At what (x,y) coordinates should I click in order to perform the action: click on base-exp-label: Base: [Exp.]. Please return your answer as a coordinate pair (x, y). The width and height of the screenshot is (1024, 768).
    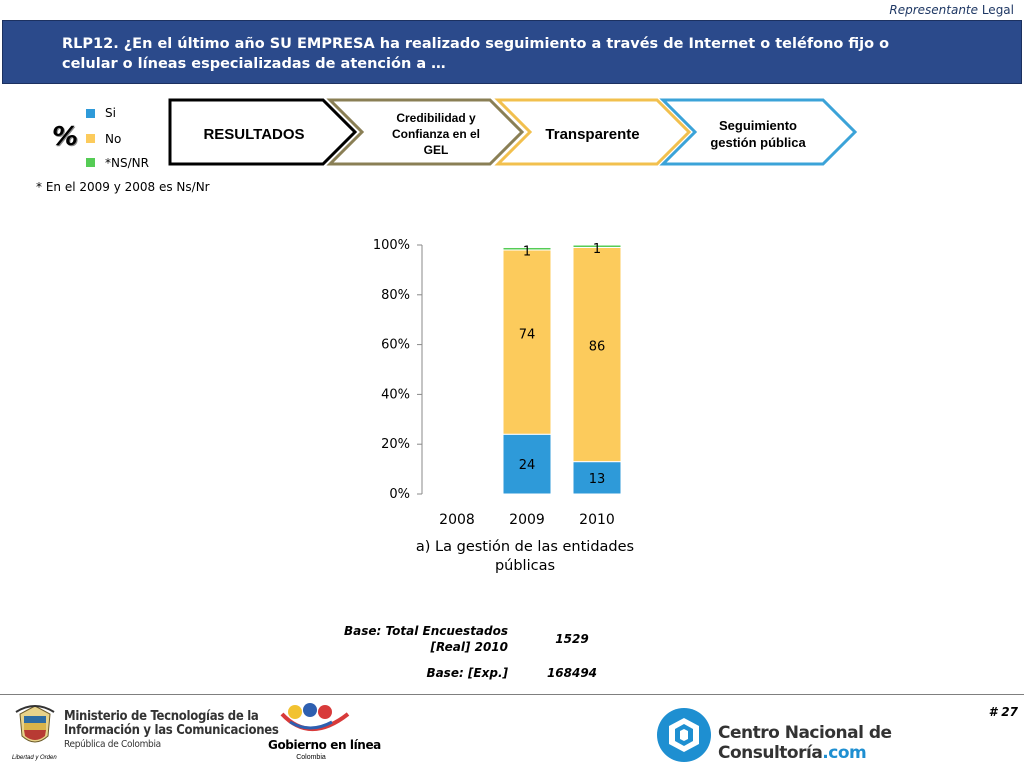
    Looking at the image, I should click on (467, 673).